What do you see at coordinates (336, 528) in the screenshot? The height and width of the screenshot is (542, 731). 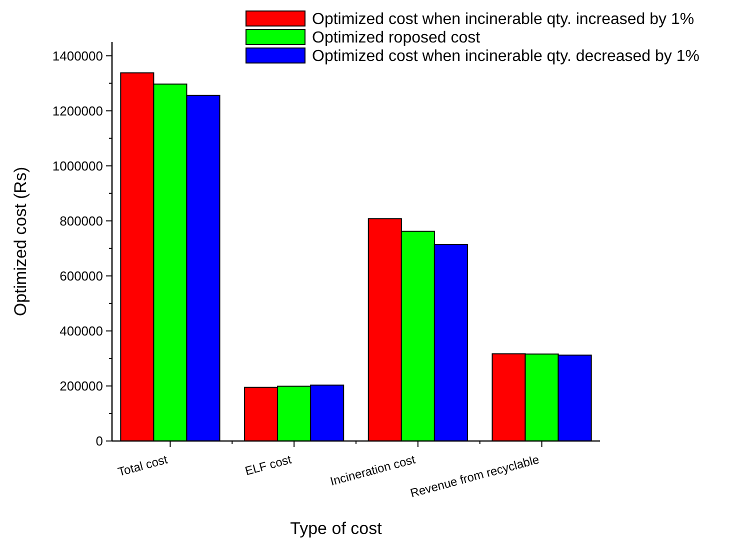 I see `x-axis-title: Type of cost` at bounding box center [336, 528].